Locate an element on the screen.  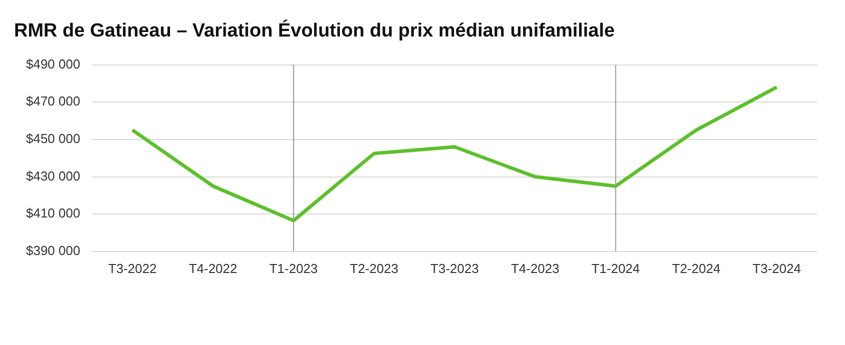
y-tick-label: $470 000 is located at coordinates (53, 101).